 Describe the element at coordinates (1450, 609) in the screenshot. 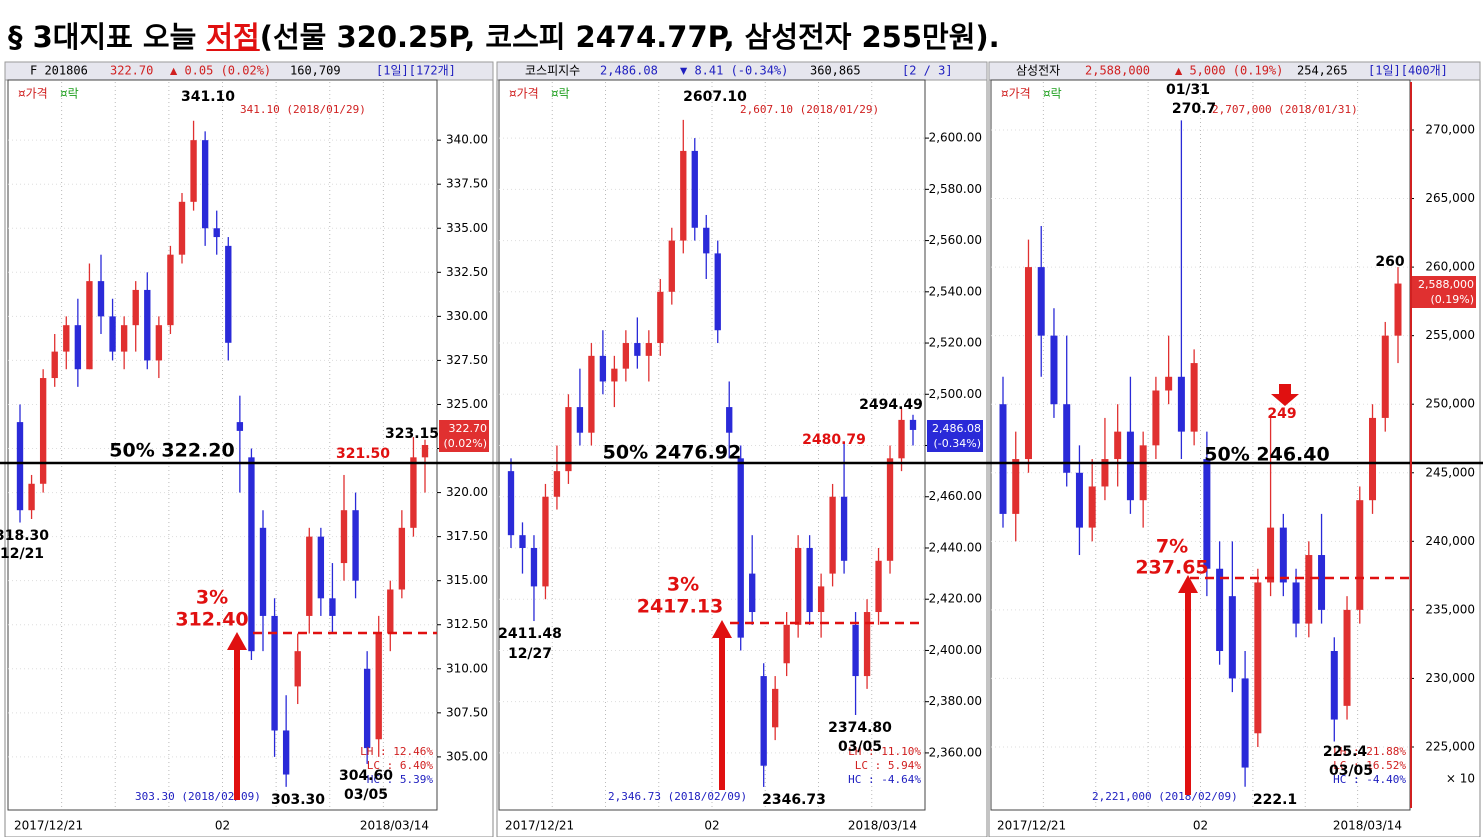

I see `y-tick-label: 235,000` at that location.